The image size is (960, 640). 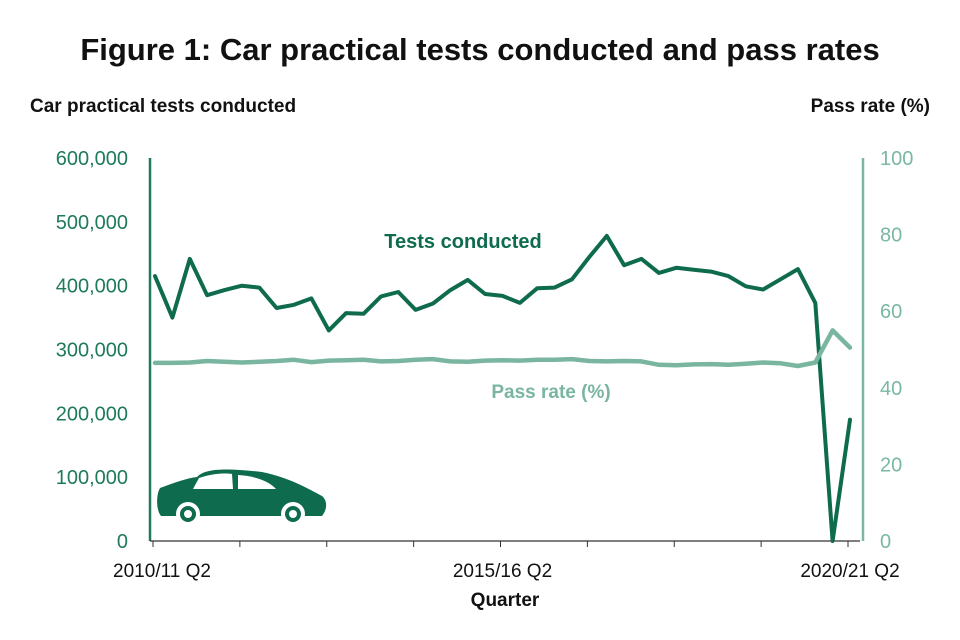 What do you see at coordinates (502, 571) in the screenshot?
I see `x-tick-label: 2015/16 Q2` at bounding box center [502, 571].